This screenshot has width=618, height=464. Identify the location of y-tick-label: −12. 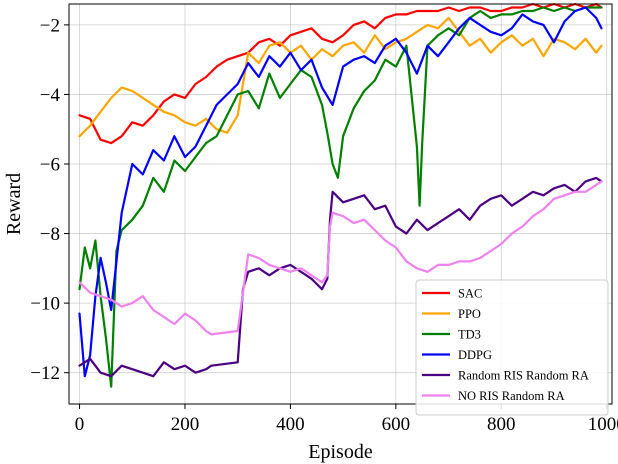
(45, 373).